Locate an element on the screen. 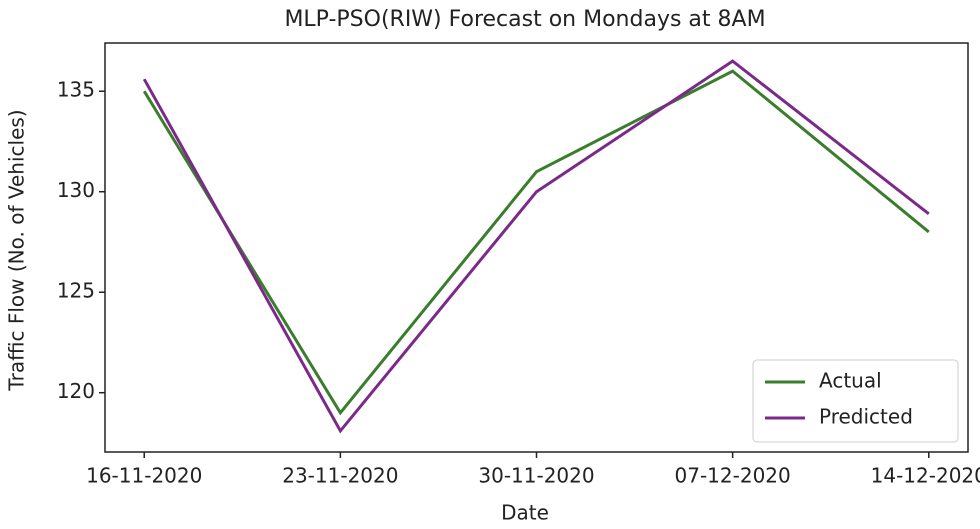 This screenshot has height=529, width=980. x-axis-label: Date is located at coordinates (525, 513).